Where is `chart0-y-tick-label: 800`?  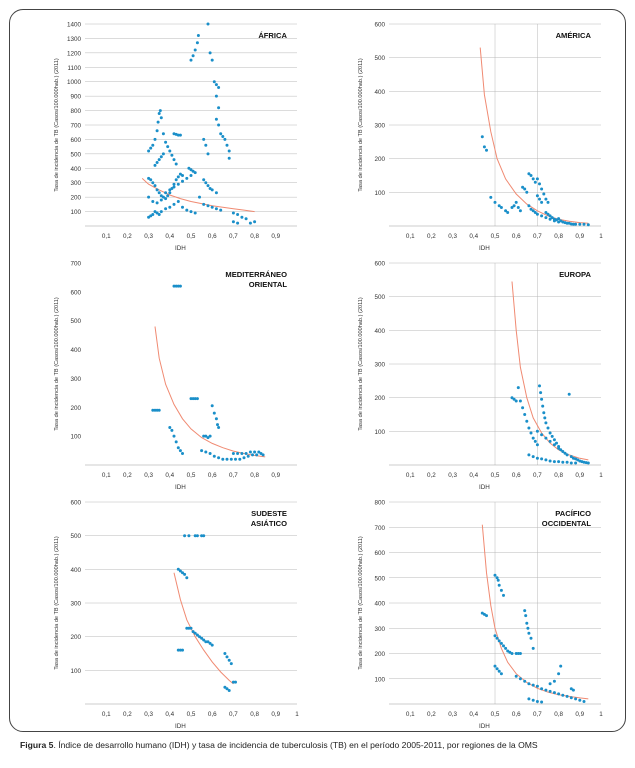 chart0-y-tick-label: 800 is located at coordinates (75, 111).